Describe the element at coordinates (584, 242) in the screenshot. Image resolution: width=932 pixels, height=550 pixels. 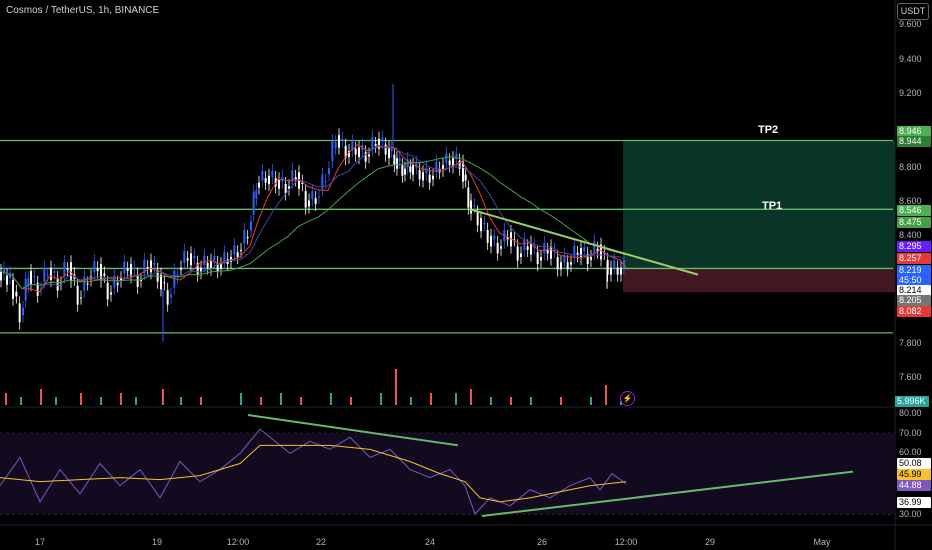
I see `trendline` at that location.